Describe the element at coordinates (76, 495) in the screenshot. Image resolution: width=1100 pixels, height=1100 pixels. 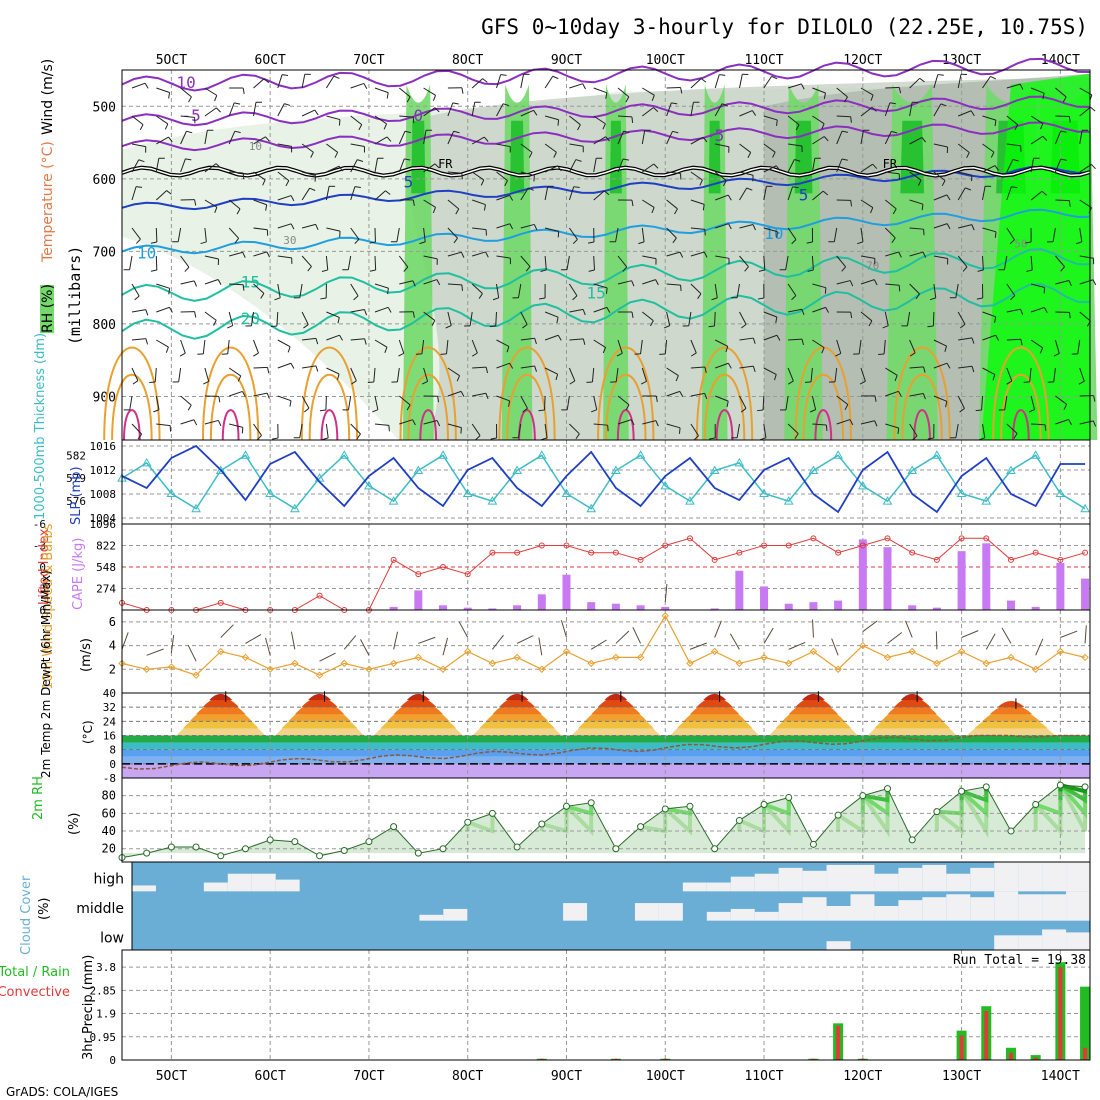
I see `slp-ylabel: SLP (mb)` at that location.